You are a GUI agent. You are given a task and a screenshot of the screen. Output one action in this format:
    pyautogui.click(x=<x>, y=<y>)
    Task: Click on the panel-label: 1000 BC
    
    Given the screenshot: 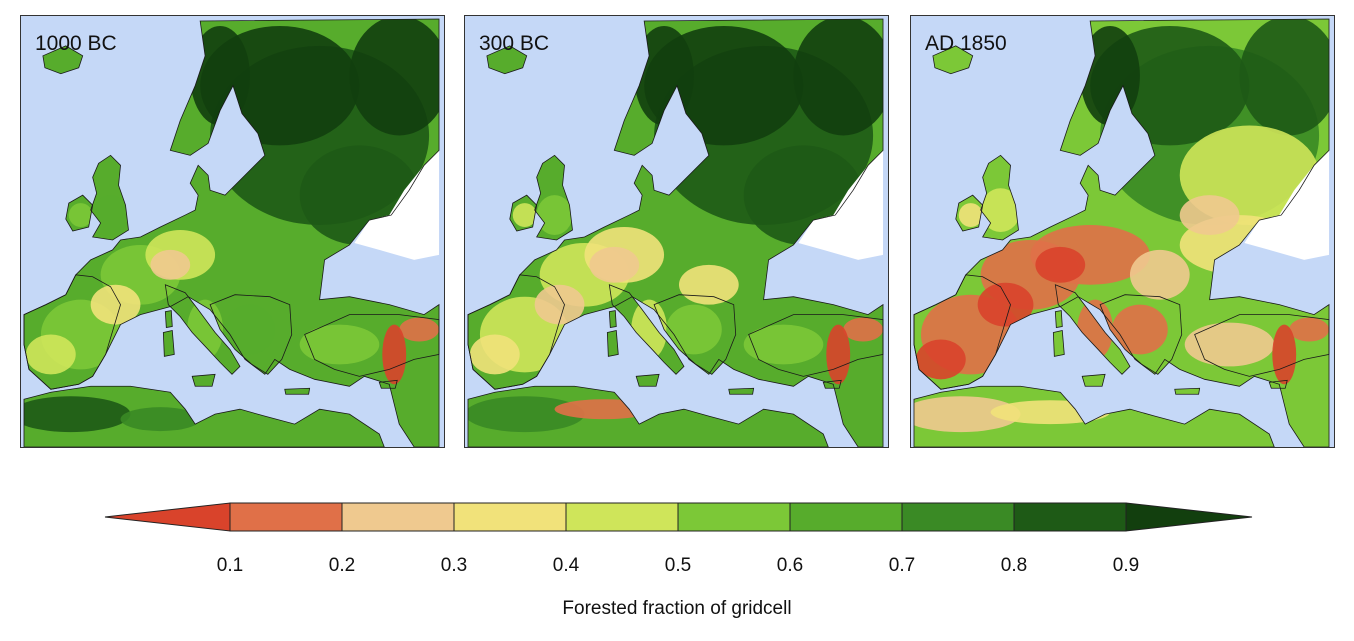 What is the action you would take?
    pyautogui.click(x=76, y=43)
    